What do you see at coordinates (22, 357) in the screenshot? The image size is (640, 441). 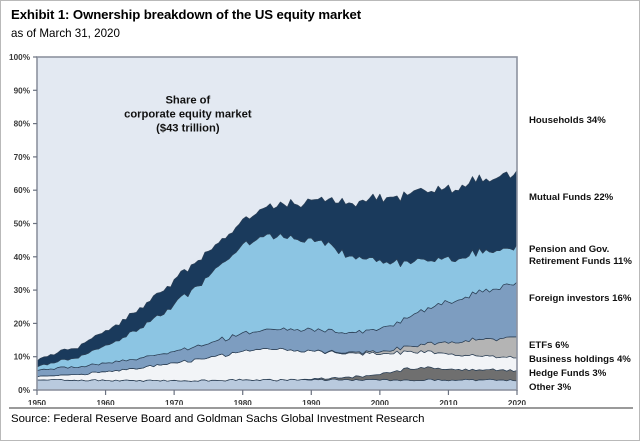 I see `y-axis-tick-label: 10%` at bounding box center [22, 357].